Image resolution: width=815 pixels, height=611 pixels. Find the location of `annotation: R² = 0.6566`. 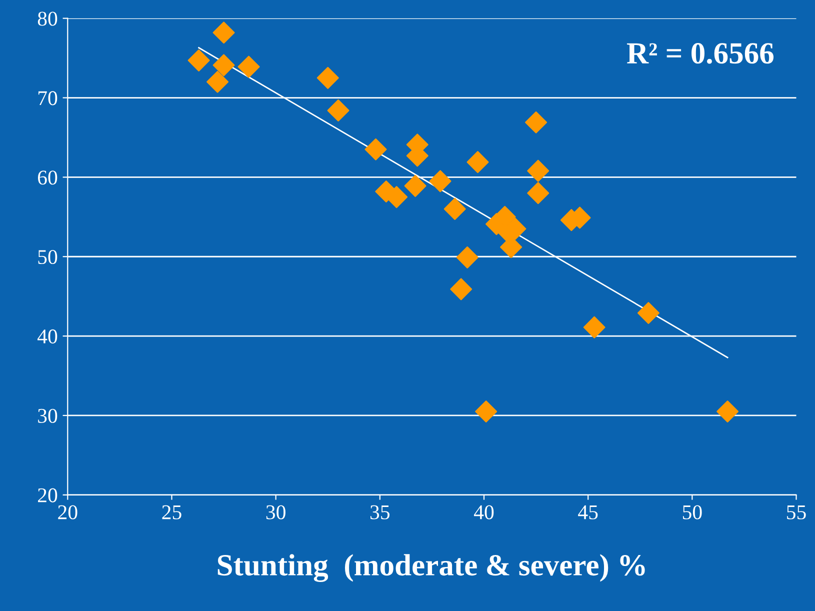

annotation: R² = 0.6566 is located at coordinates (700, 53).